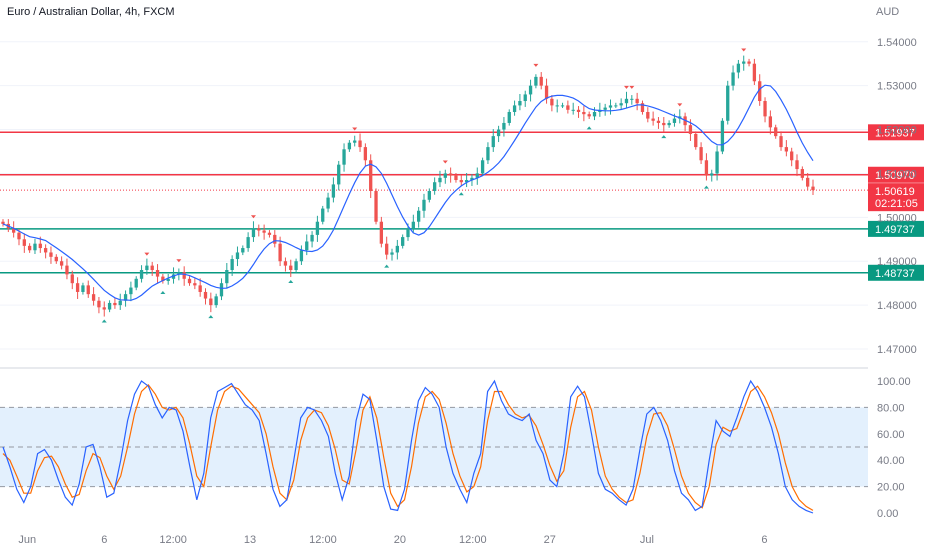 The image size is (932, 550). I want to click on price-tick-label: 1.52000, so click(897, 131).